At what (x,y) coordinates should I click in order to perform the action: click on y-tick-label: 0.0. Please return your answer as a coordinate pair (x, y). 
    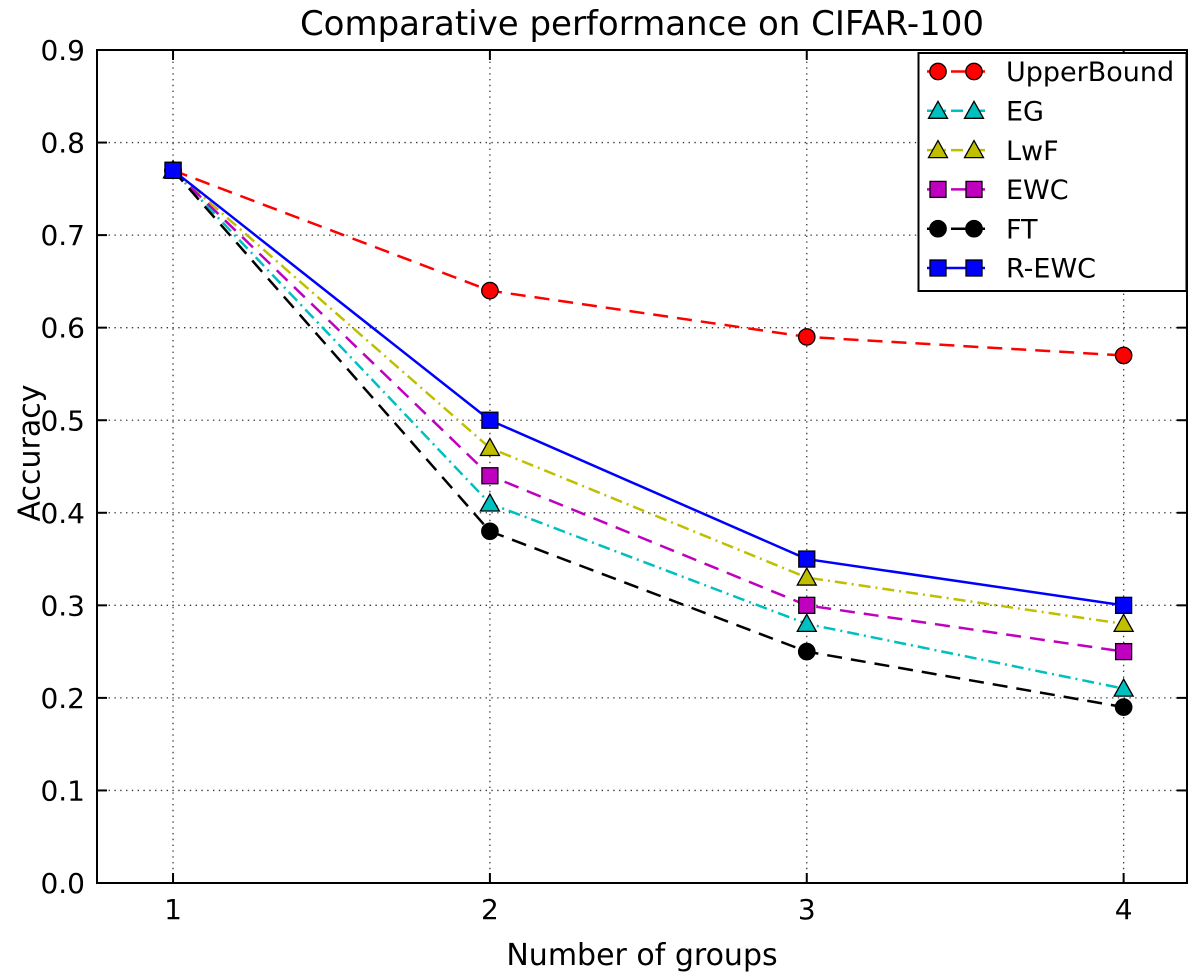
    Looking at the image, I should click on (62, 883).